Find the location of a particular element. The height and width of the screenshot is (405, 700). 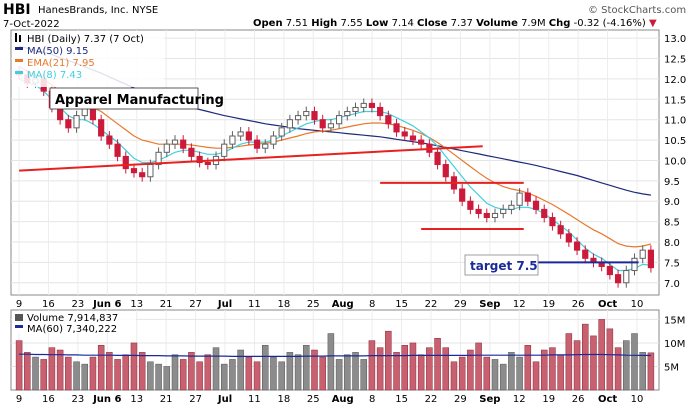

chg-value: -0.32 (-4.16%) is located at coordinates (610, 23).